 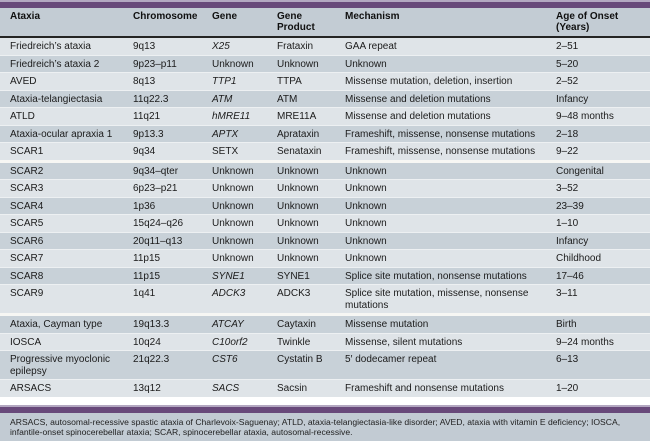 What do you see at coordinates (603, 323) in the screenshot?
I see `cell-age-of-onset: Birth` at bounding box center [603, 323].